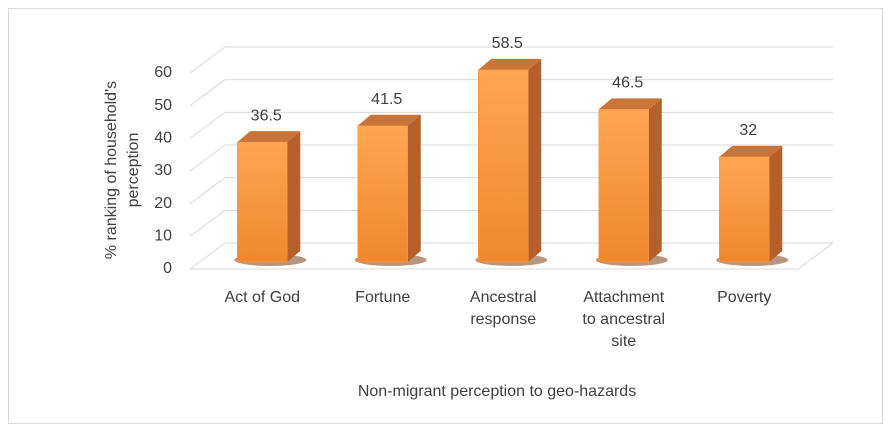 Image resolution: width=891 pixels, height=432 pixels. I want to click on data-label: 36.5, so click(266, 115).